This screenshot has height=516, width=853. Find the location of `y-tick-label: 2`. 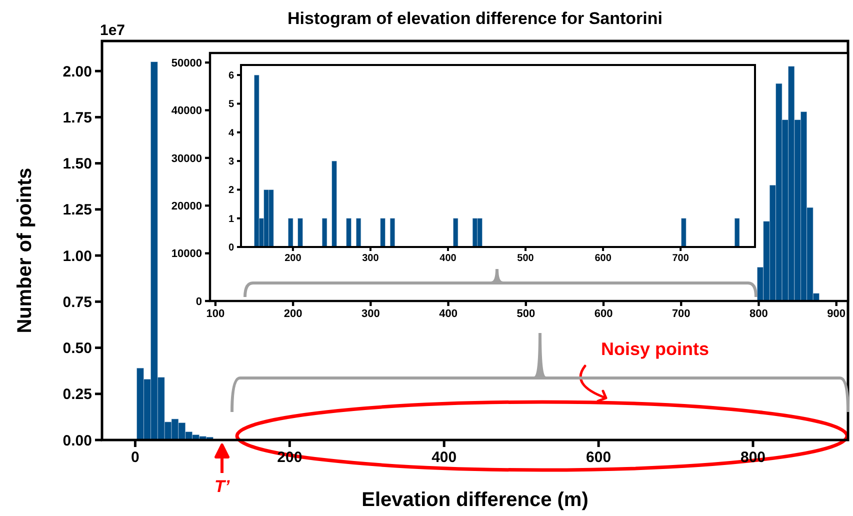

y-tick-label: 2 is located at coordinates (231, 190).